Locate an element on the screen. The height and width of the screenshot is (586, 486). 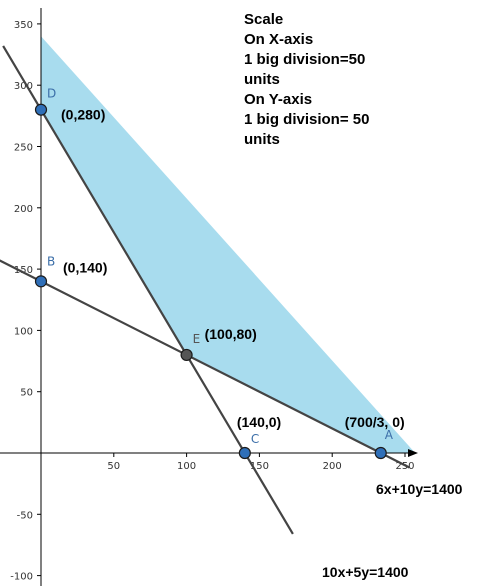
point-coord-b: (0,140) is located at coordinates (85, 267).